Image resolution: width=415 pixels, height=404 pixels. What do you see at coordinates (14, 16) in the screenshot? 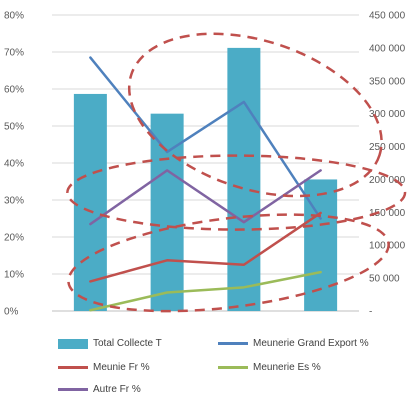
I see `y-left-tick-label: 80%` at bounding box center [14, 16].